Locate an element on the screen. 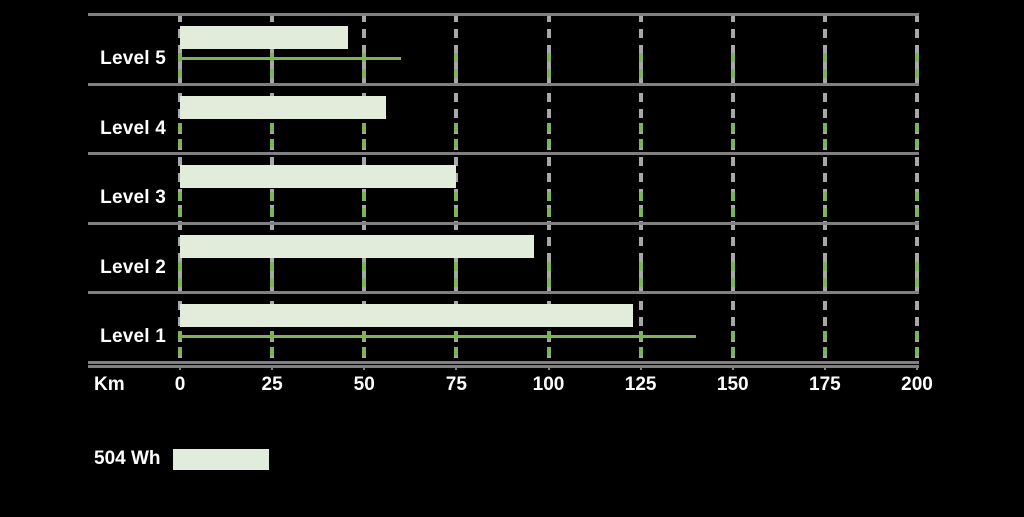 Image resolution: width=1024 pixels, height=517 pixels. legend-swatch is located at coordinates (220, 459).